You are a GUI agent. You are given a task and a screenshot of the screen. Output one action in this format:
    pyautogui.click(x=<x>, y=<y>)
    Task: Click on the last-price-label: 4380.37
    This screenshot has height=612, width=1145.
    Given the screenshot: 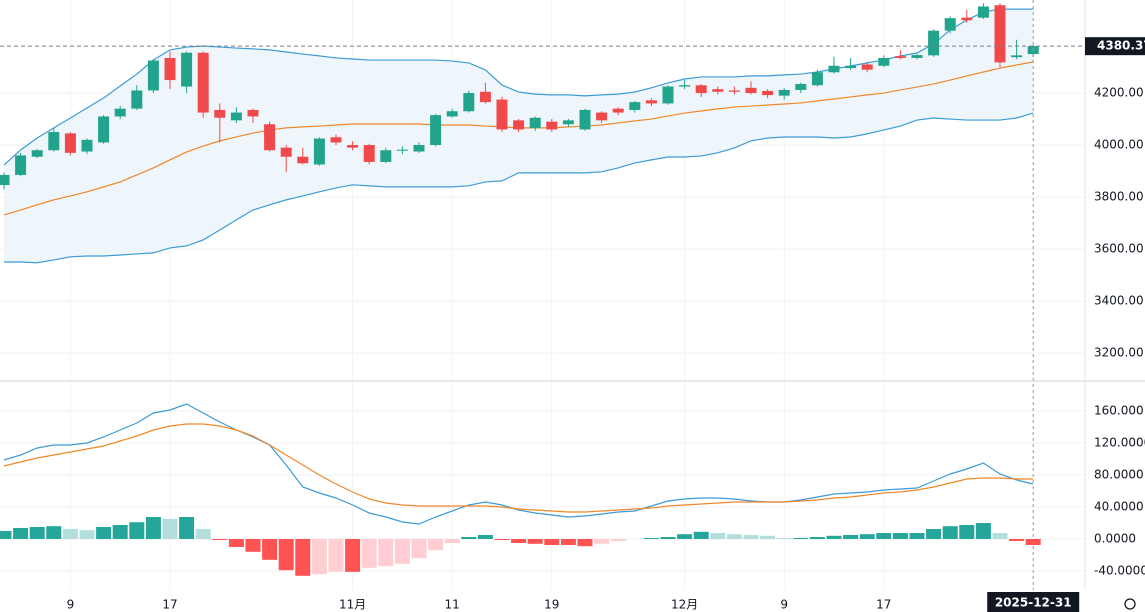 What is the action you would take?
    pyautogui.click(x=1121, y=46)
    